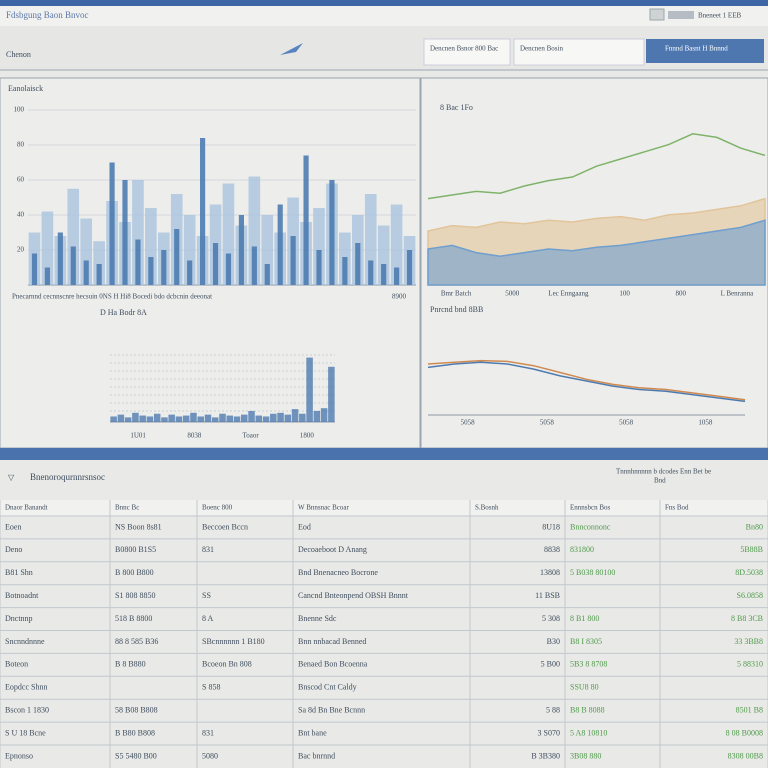  I want to click on y-tick-label: 40, so click(21, 215).